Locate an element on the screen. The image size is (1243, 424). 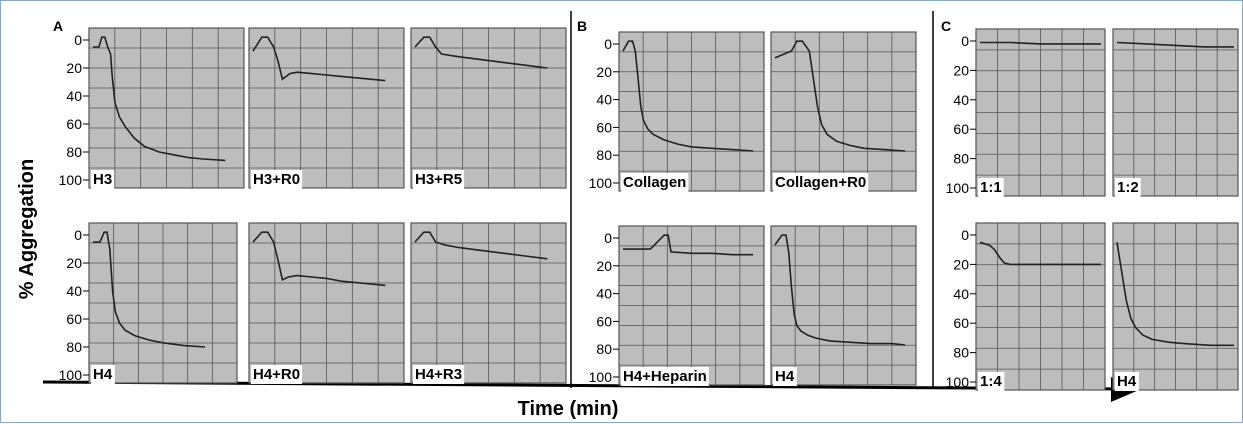
plot-label: Collagen+R0 is located at coordinates (820, 182).